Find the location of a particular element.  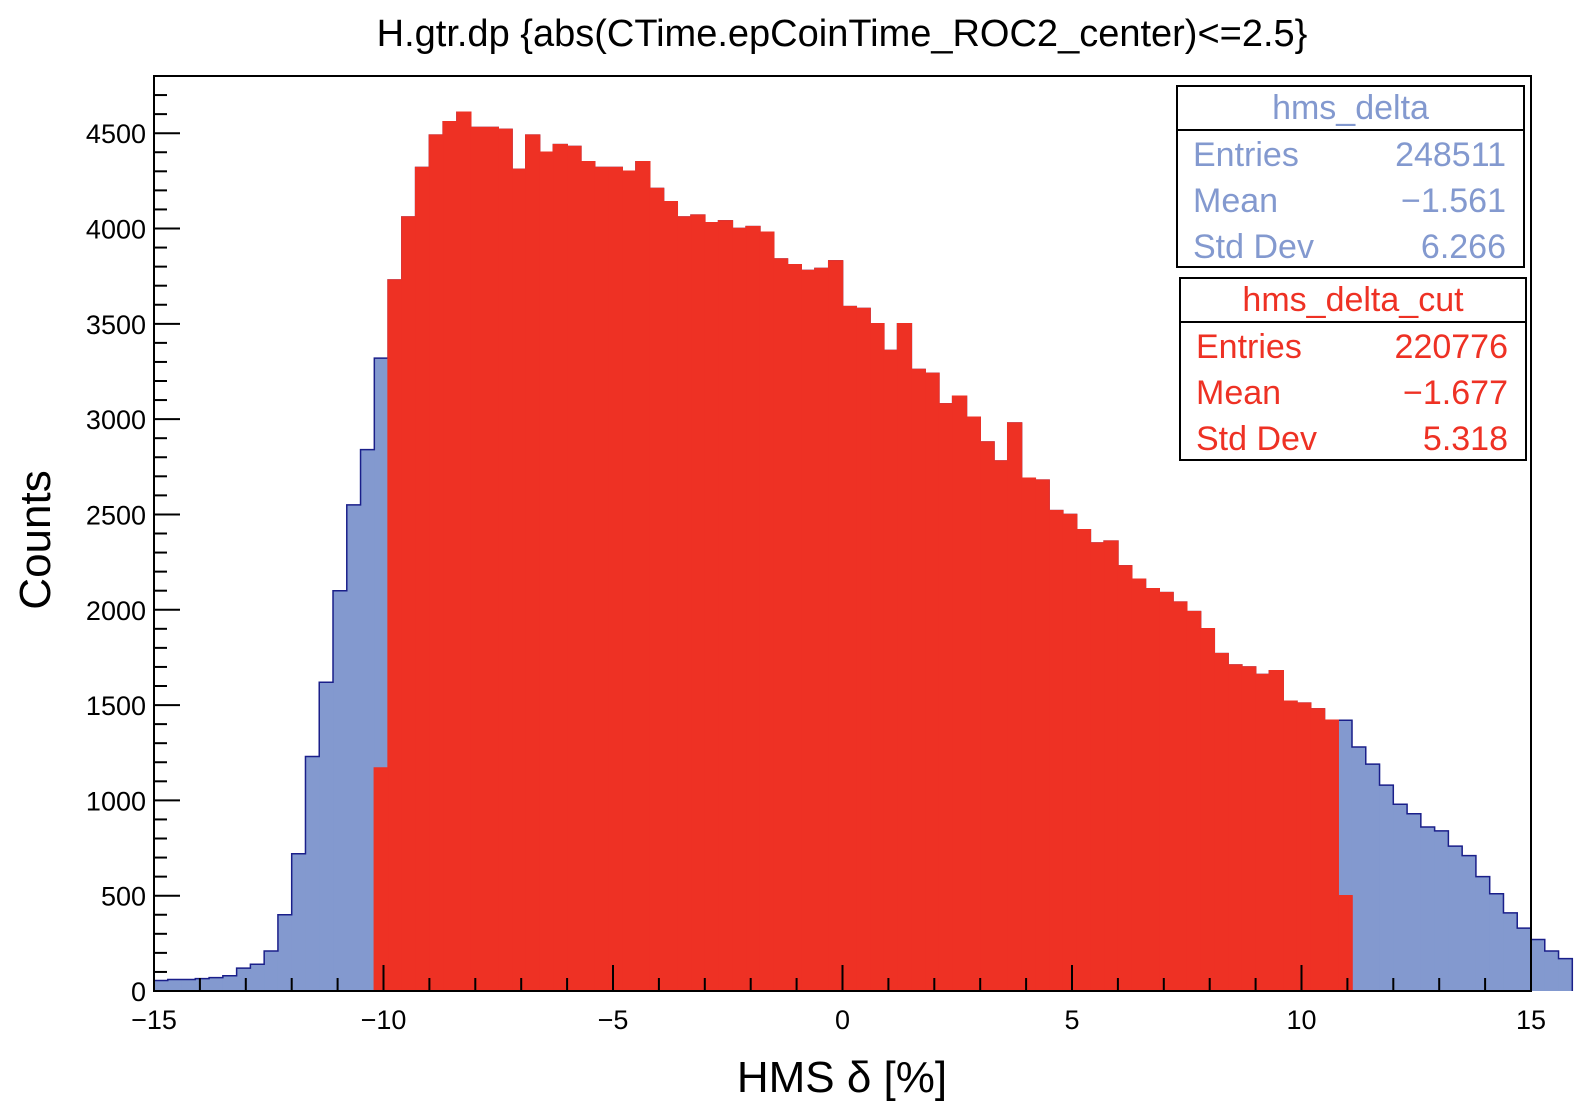

stats-box-title: hms_delta_cut is located at coordinates (1353, 300).